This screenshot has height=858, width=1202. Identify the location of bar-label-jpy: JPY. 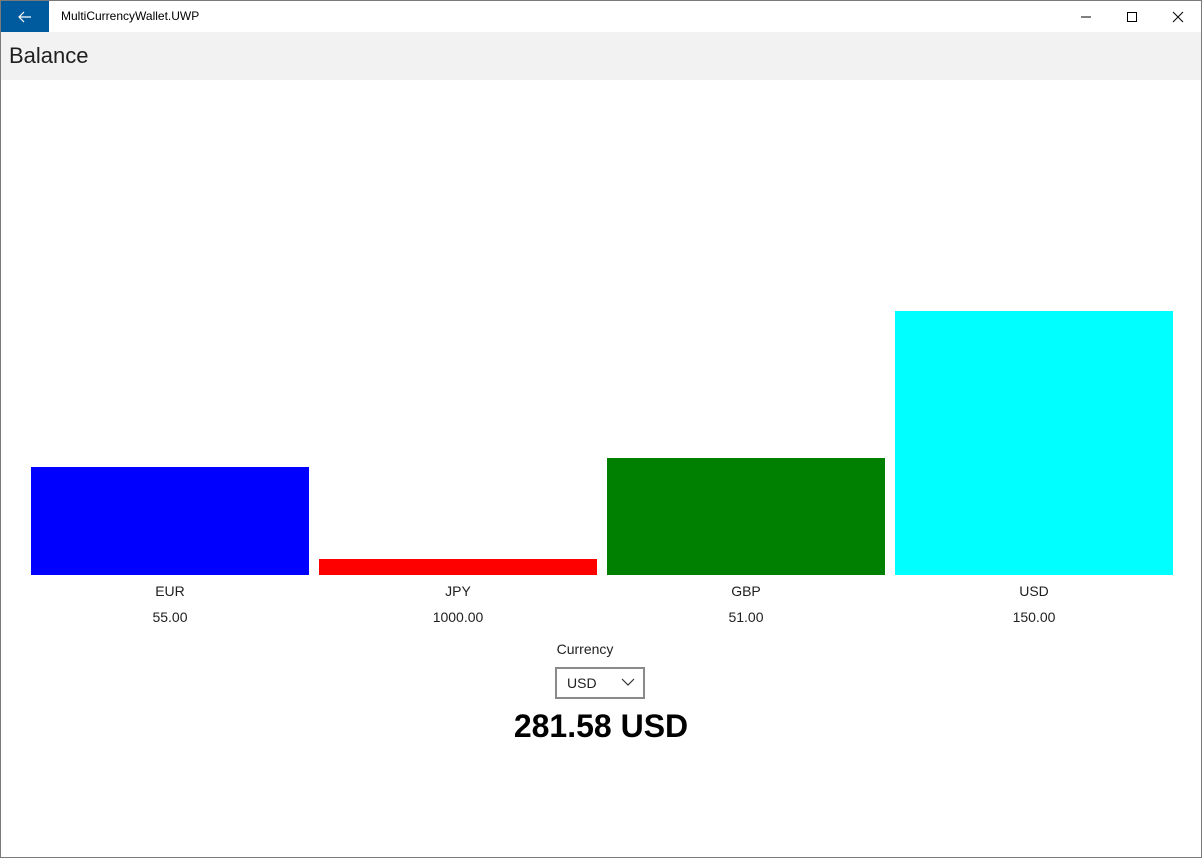
(458, 591).